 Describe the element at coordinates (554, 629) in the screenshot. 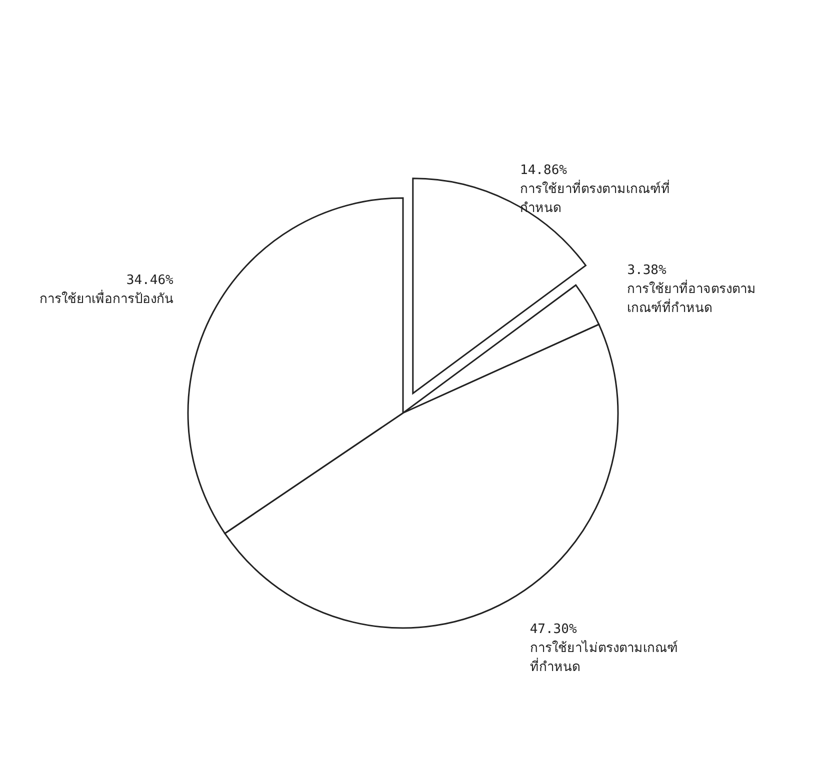

I see `data-label: 47.30%` at that location.